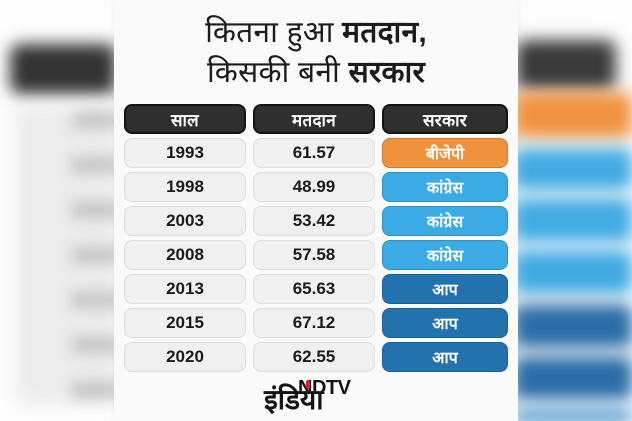 The width and height of the screenshot is (632, 421). I want to click on title-line1-bold: मतदान,, so click(384, 32).